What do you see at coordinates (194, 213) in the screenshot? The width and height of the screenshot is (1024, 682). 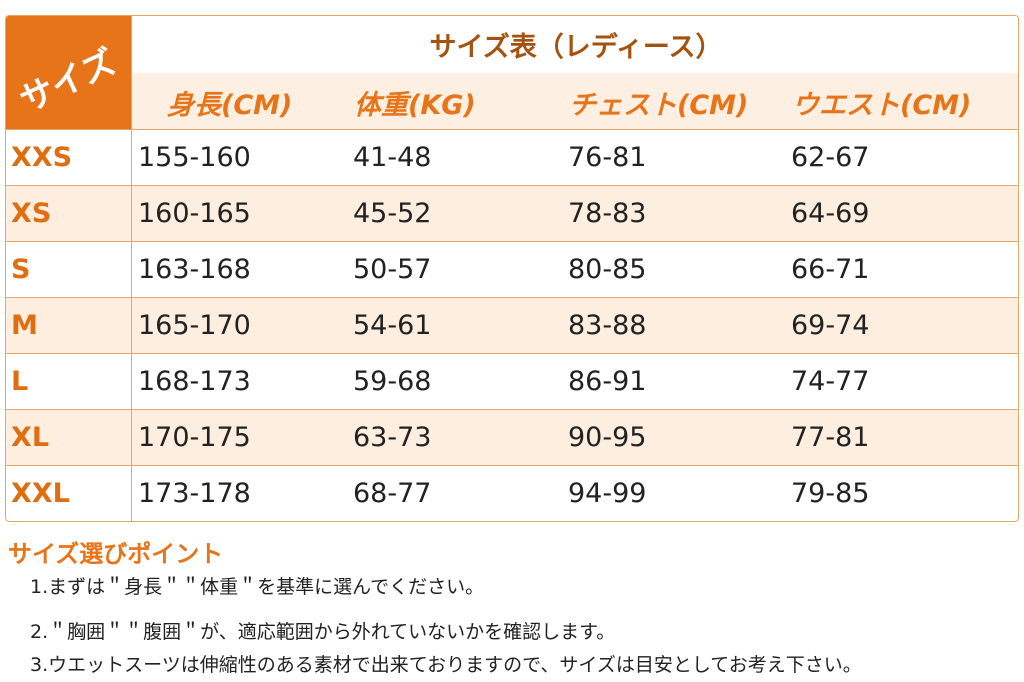 I see `cell-value: 160-165` at bounding box center [194, 213].